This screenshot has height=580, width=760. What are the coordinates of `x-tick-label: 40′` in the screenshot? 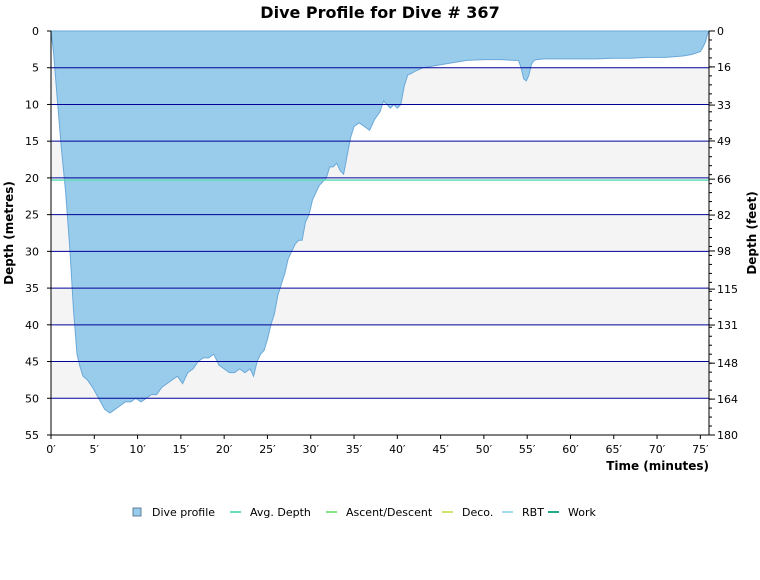 It's located at (397, 449).